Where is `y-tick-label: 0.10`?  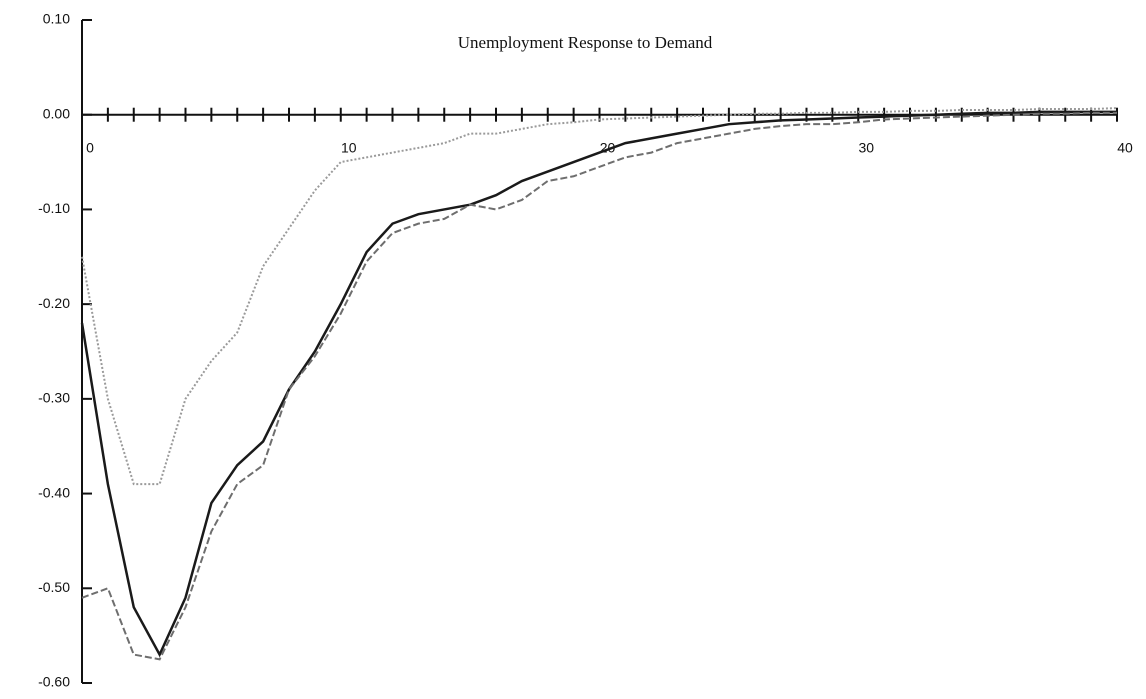
y-tick-label: 0.10 is located at coordinates (56, 19).